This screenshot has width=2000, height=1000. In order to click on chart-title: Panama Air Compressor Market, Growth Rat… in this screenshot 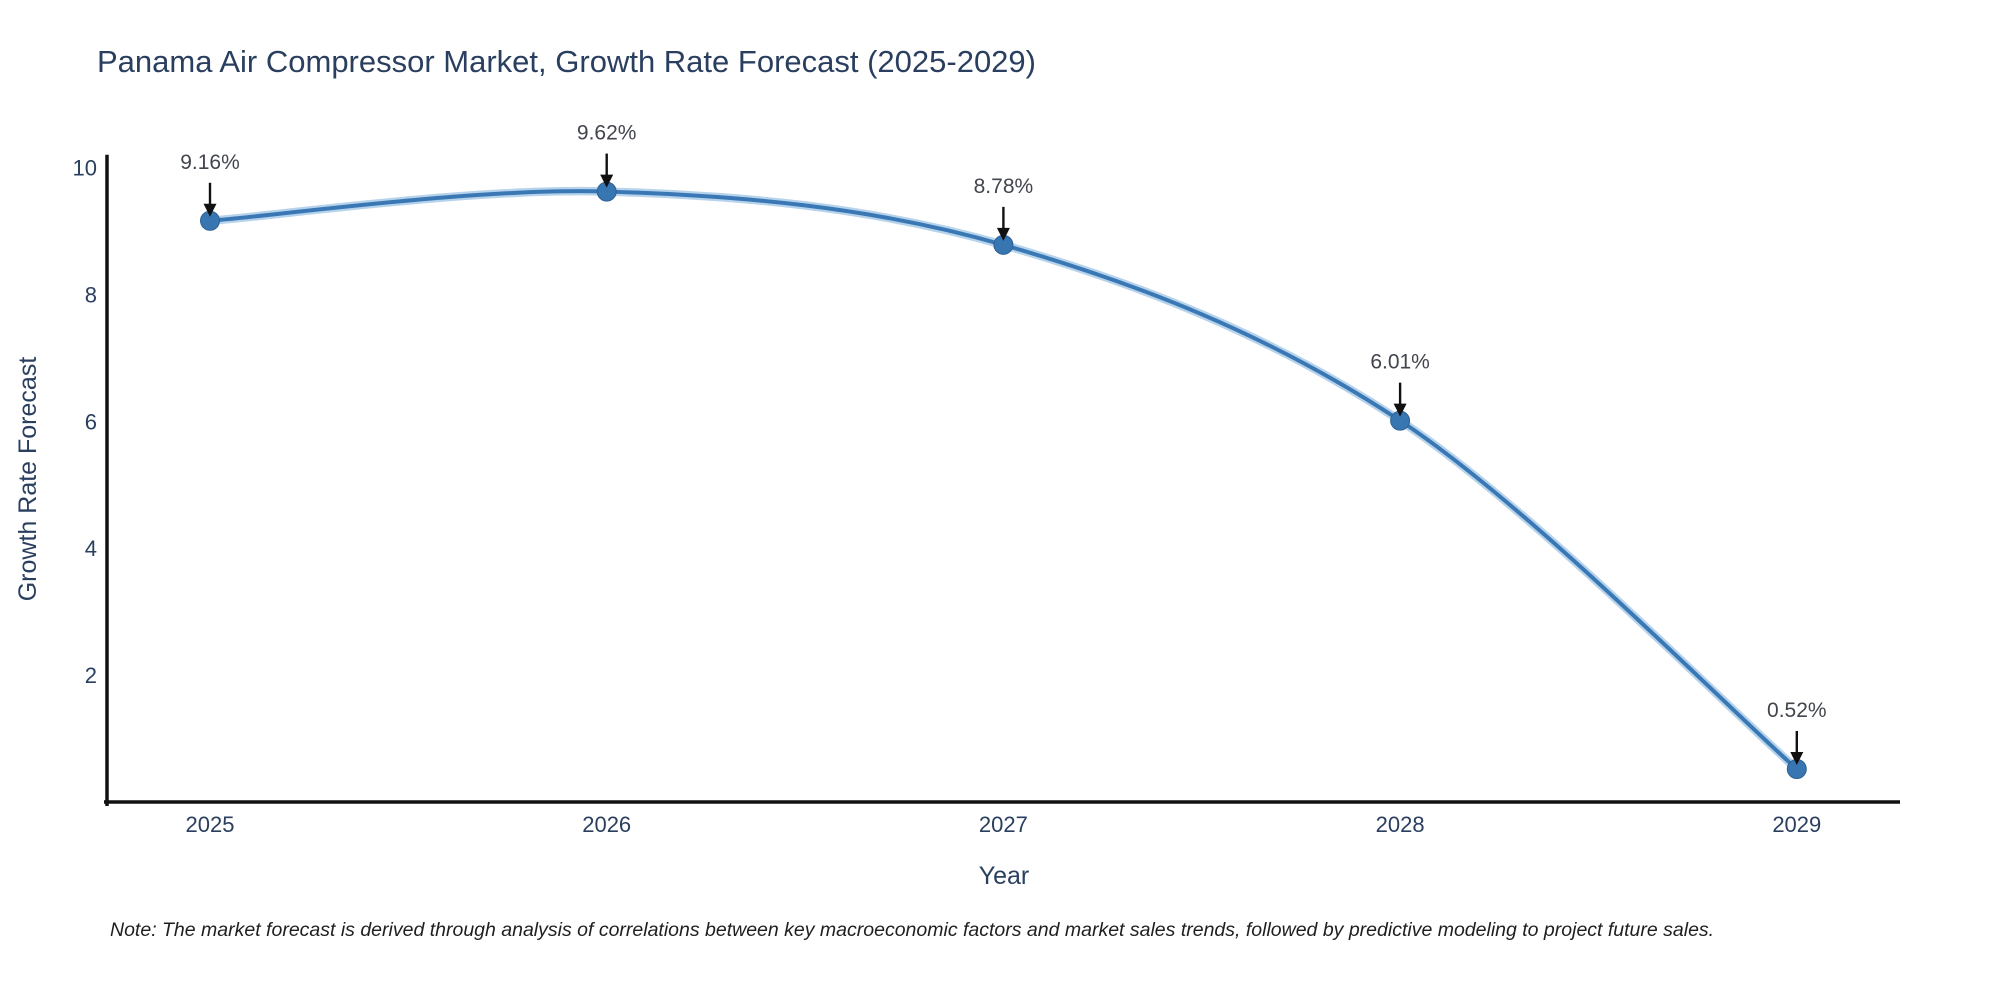, I will do `click(566, 61)`.